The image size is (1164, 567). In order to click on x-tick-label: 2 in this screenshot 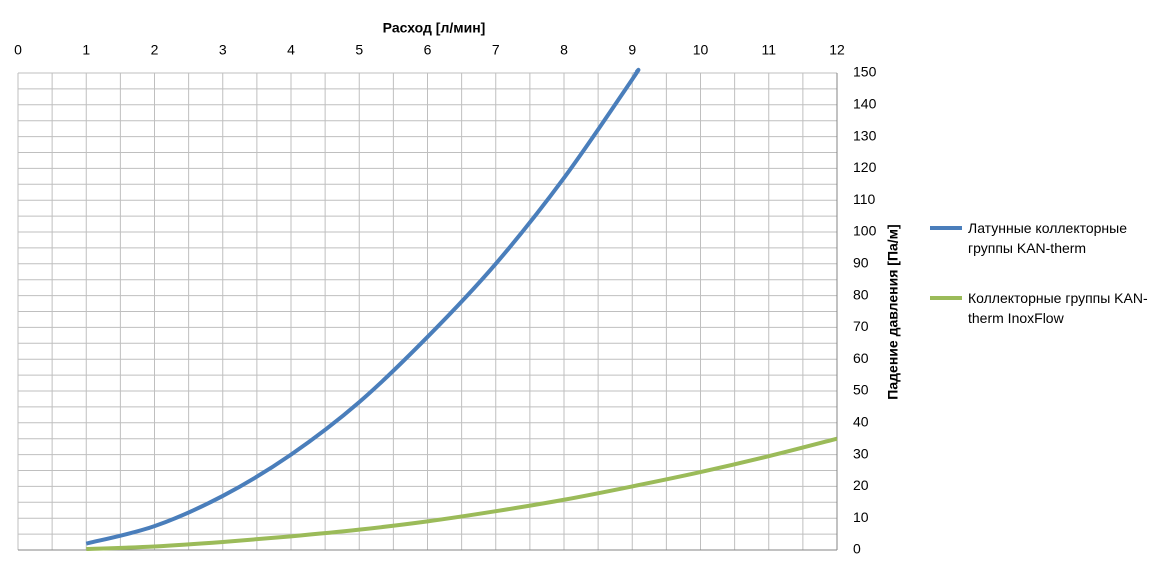, I will do `click(155, 50)`.